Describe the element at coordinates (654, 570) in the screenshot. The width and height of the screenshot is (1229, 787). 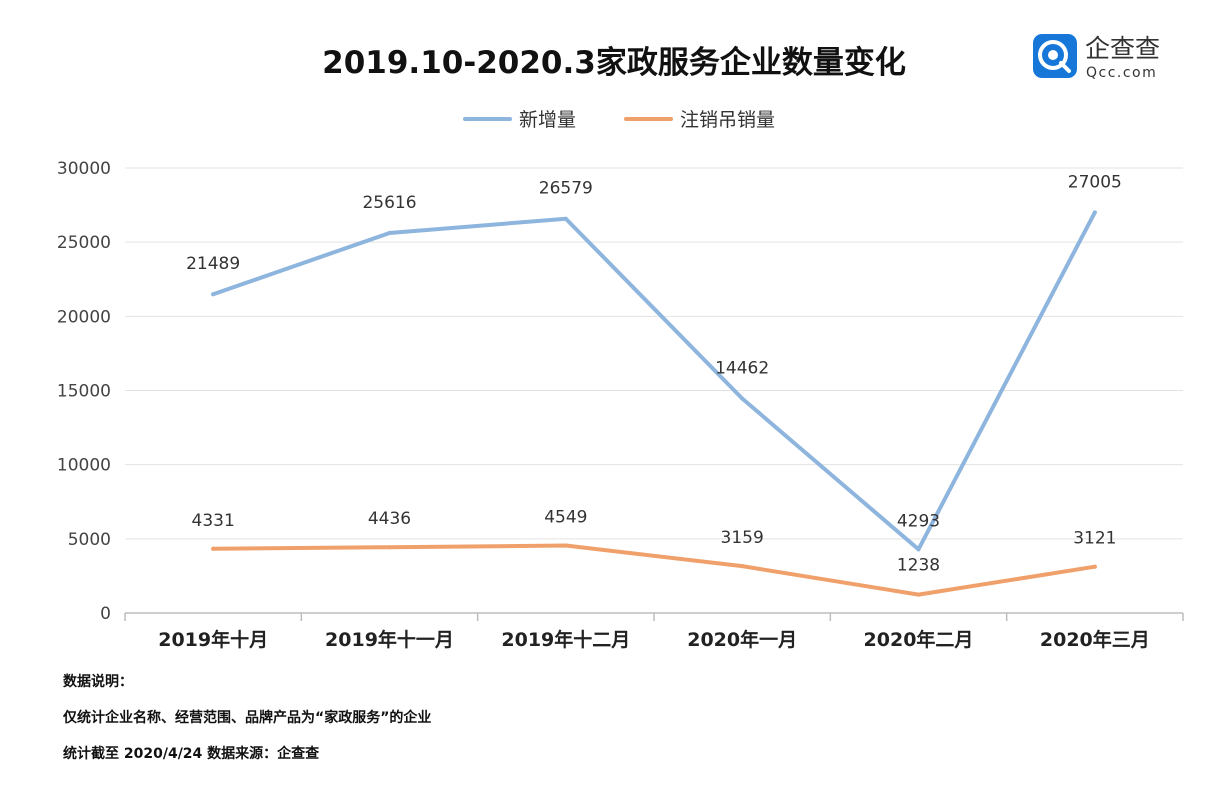
I see `series-line` at that location.